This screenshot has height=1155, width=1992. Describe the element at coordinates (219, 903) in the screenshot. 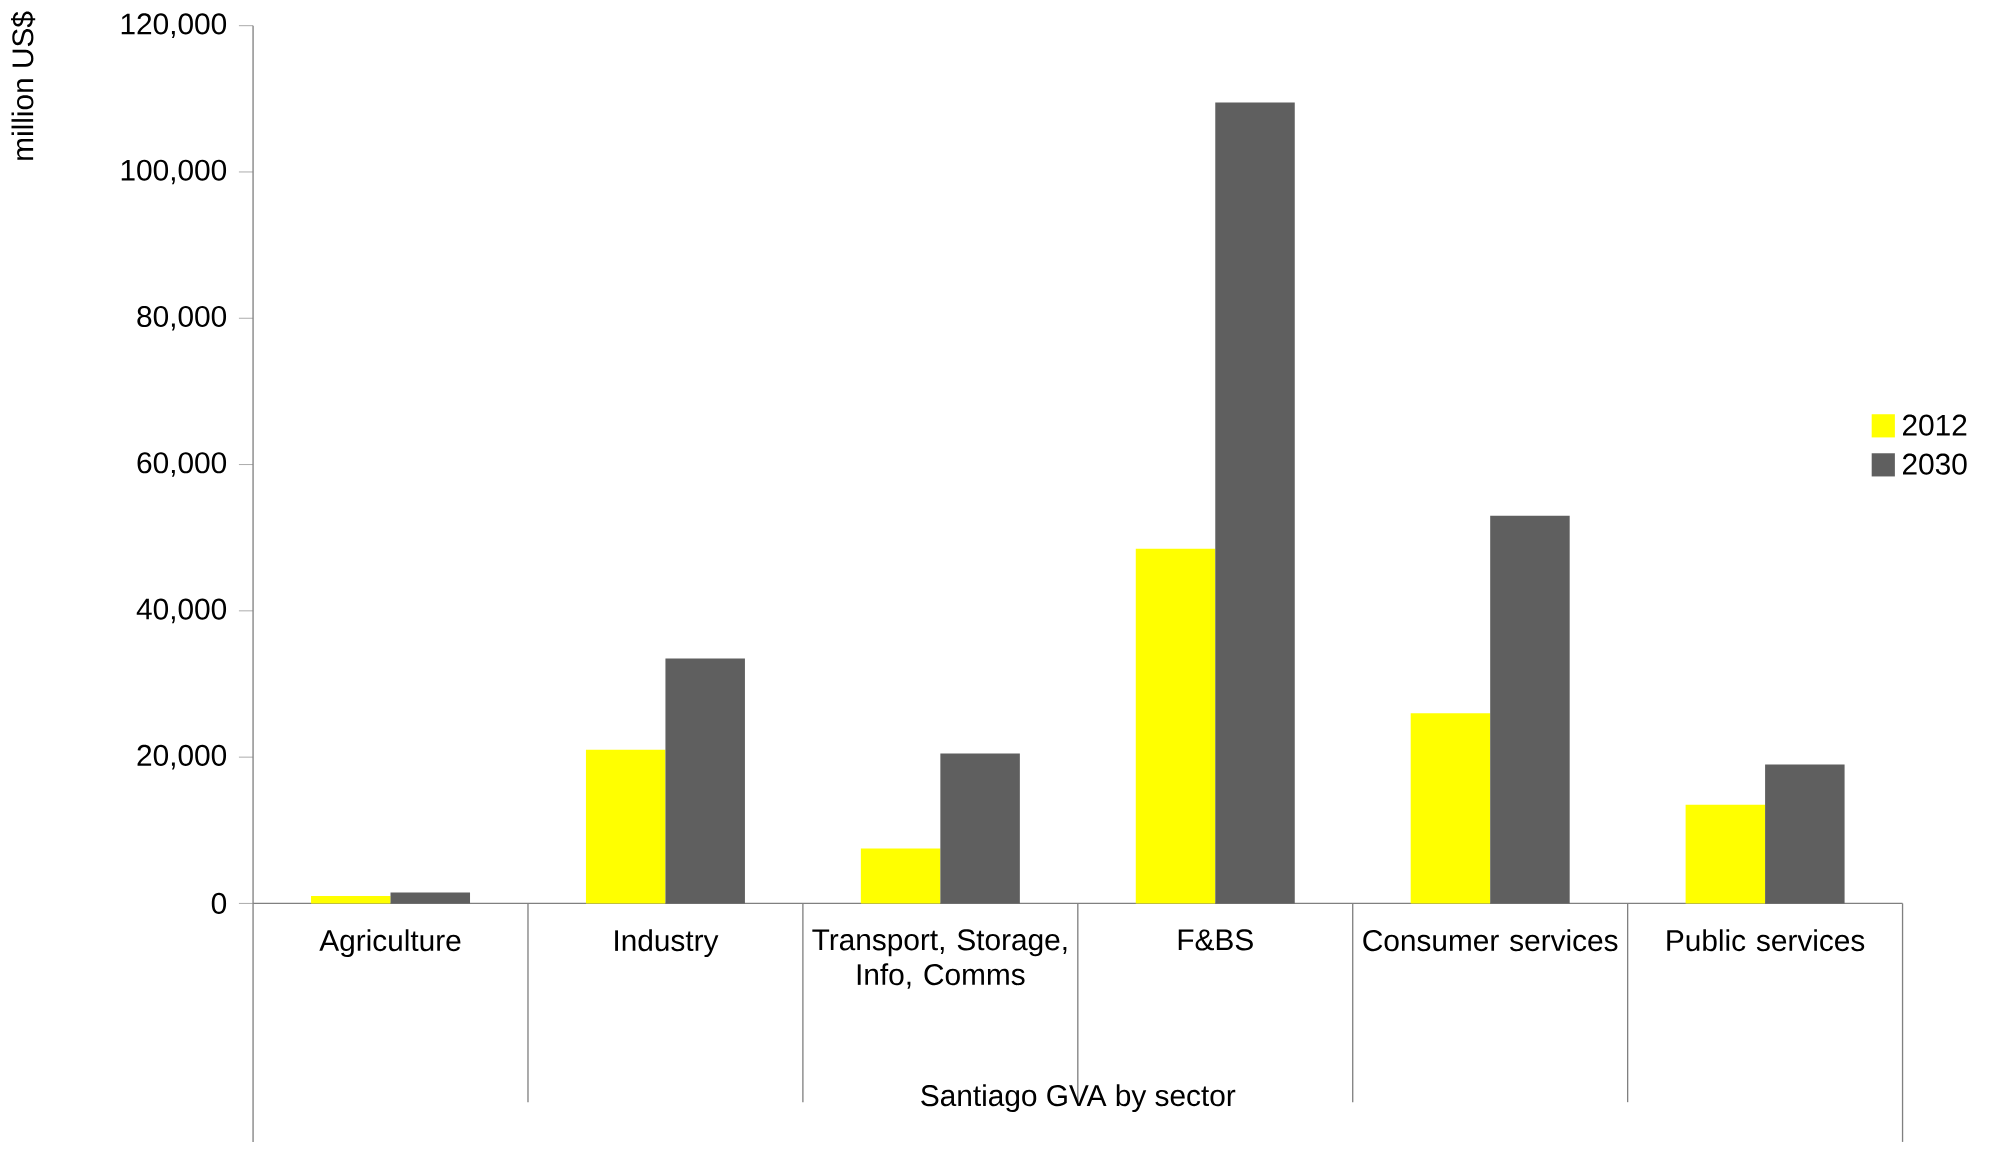

I see `y-tick-label: 0` at that location.